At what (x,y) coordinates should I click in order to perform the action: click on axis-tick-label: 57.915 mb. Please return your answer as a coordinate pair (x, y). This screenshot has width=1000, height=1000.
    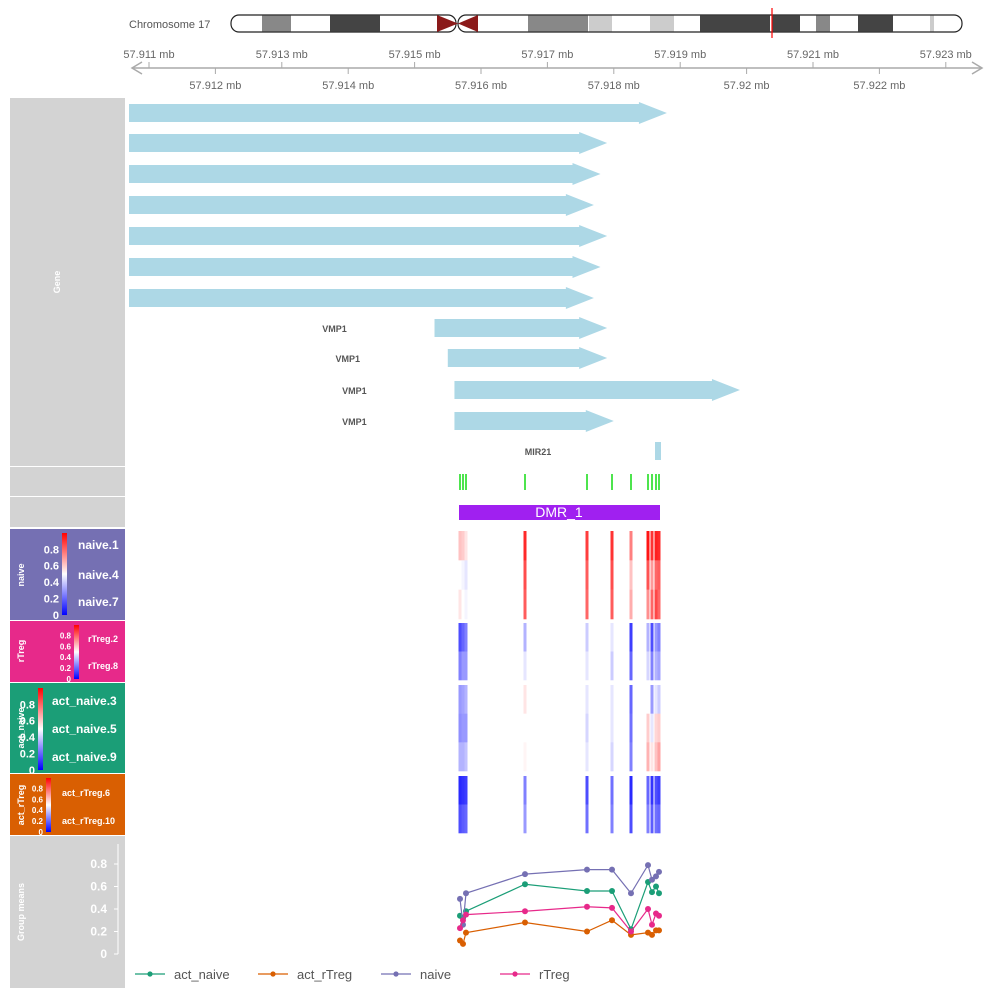
    Looking at the image, I should click on (415, 55).